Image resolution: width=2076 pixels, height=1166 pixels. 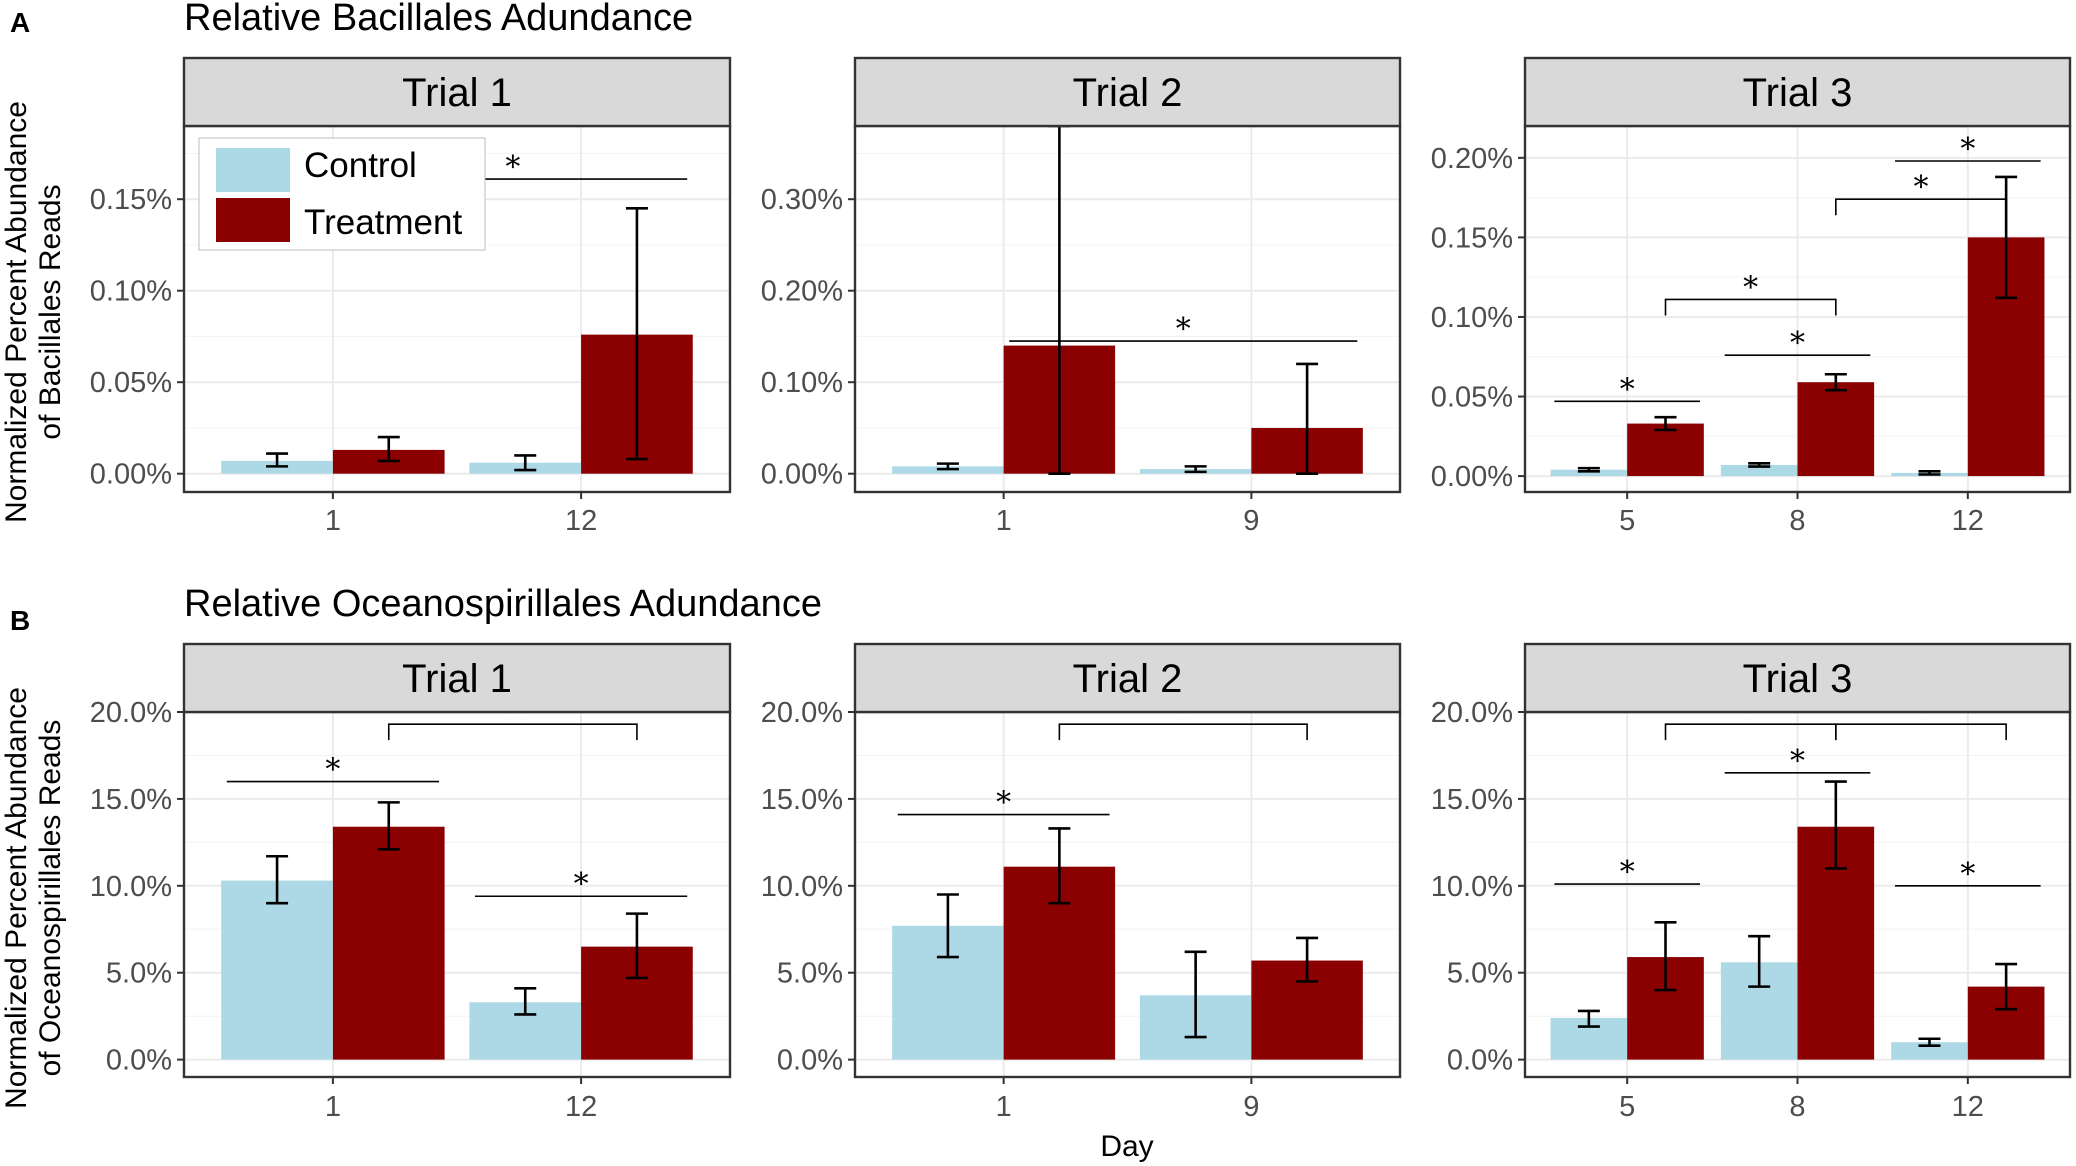 I want to click on row-b-title: Relative Oceanospirillales Adundance, so click(x=503, y=604).